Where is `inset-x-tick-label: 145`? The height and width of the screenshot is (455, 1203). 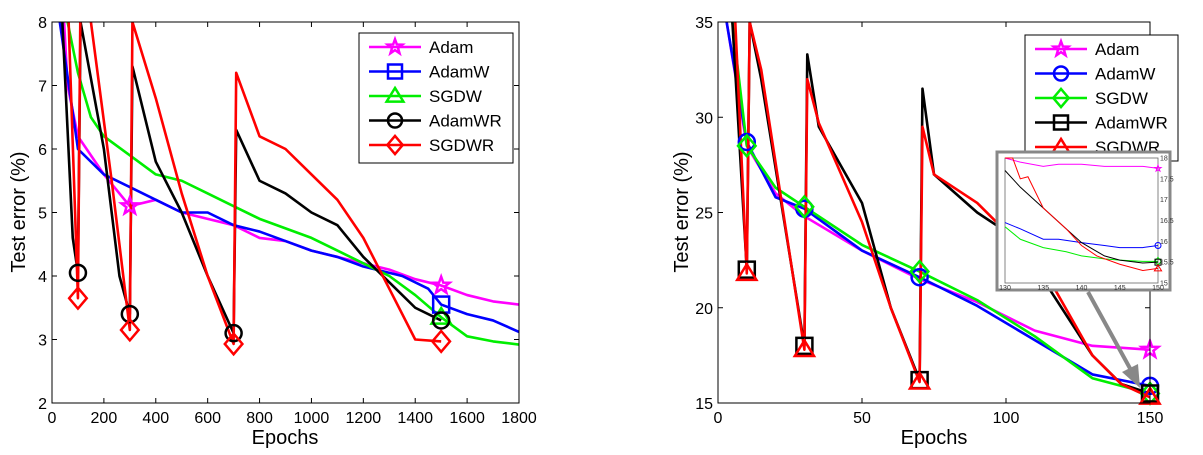
inset-x-tick-label: 145 is located at coordinates (1120, 288).